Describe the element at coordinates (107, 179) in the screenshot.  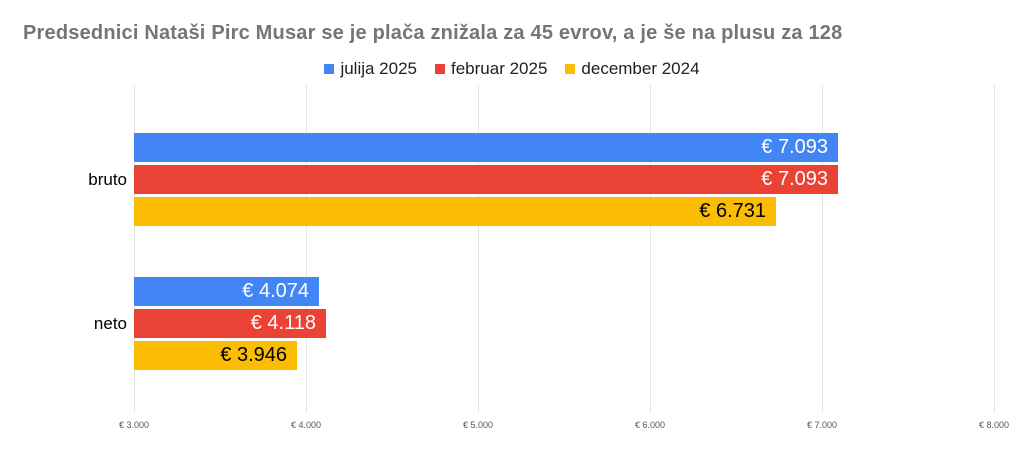
I see `category-label: bruto` at that location.